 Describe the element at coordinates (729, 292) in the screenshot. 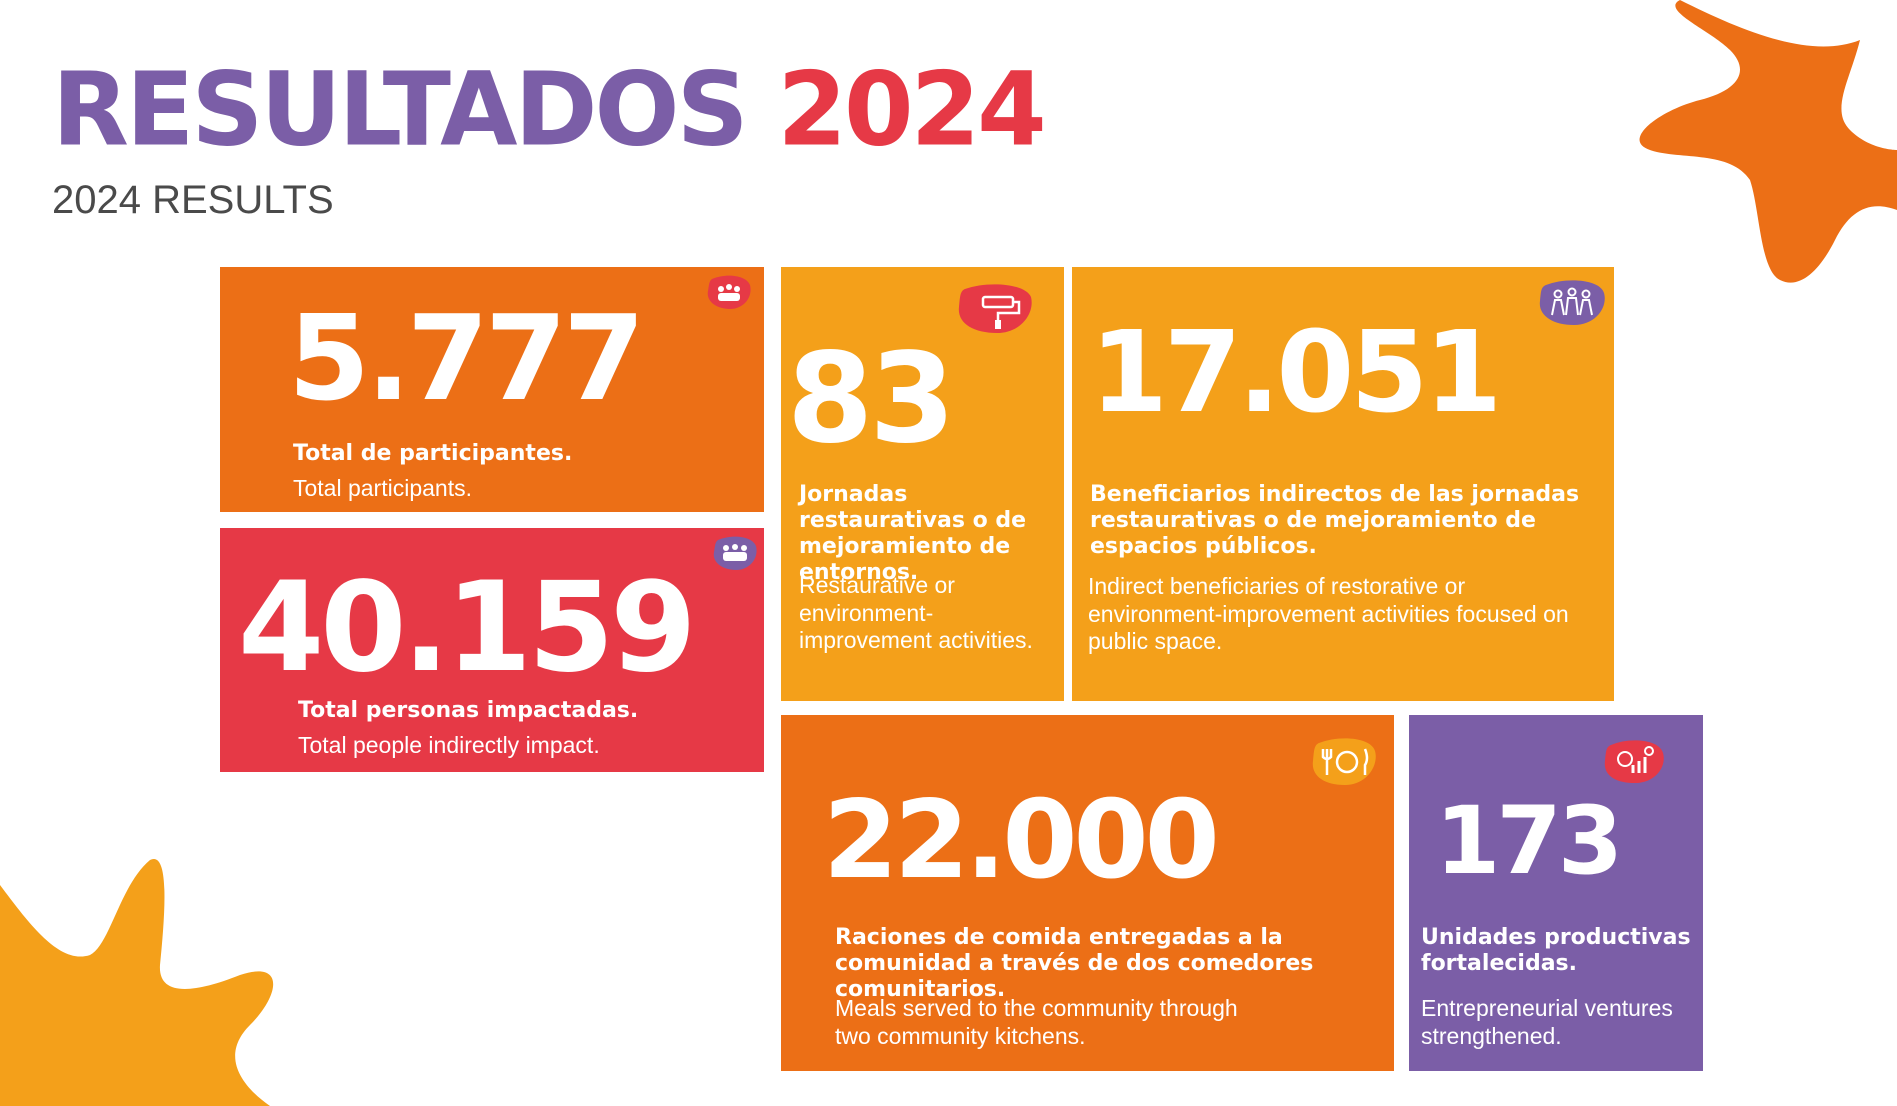

I see `people-group-icon` at that location.